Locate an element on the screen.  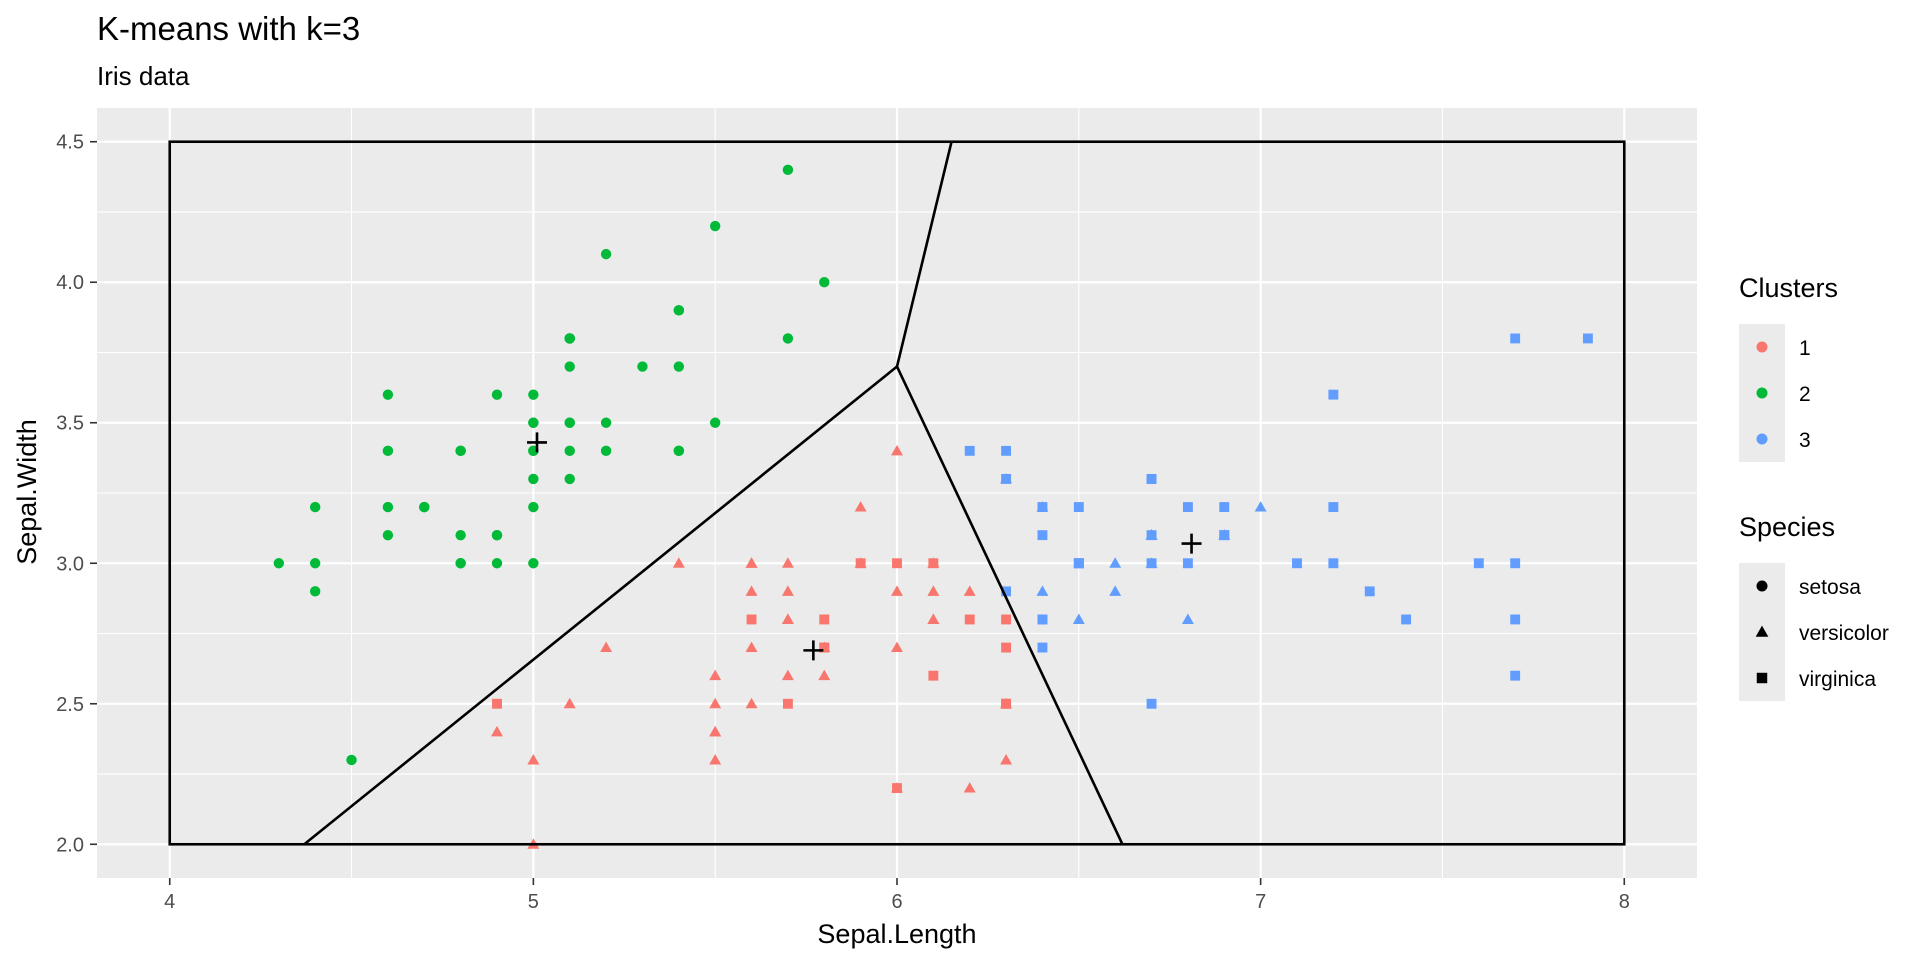
x-tick-label: 6 is located at coordinates (896, 902).